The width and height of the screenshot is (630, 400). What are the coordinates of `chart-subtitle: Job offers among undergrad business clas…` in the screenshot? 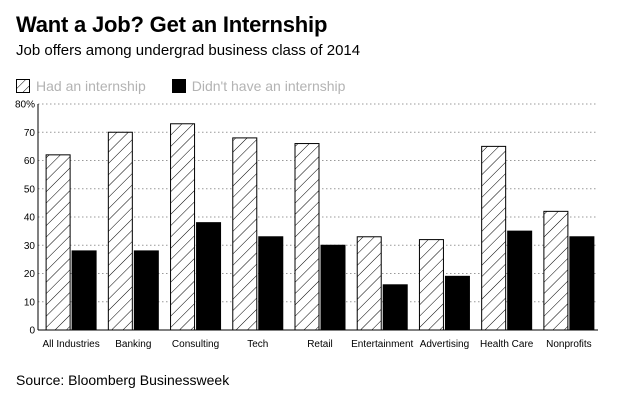 It's located at (188, 50).